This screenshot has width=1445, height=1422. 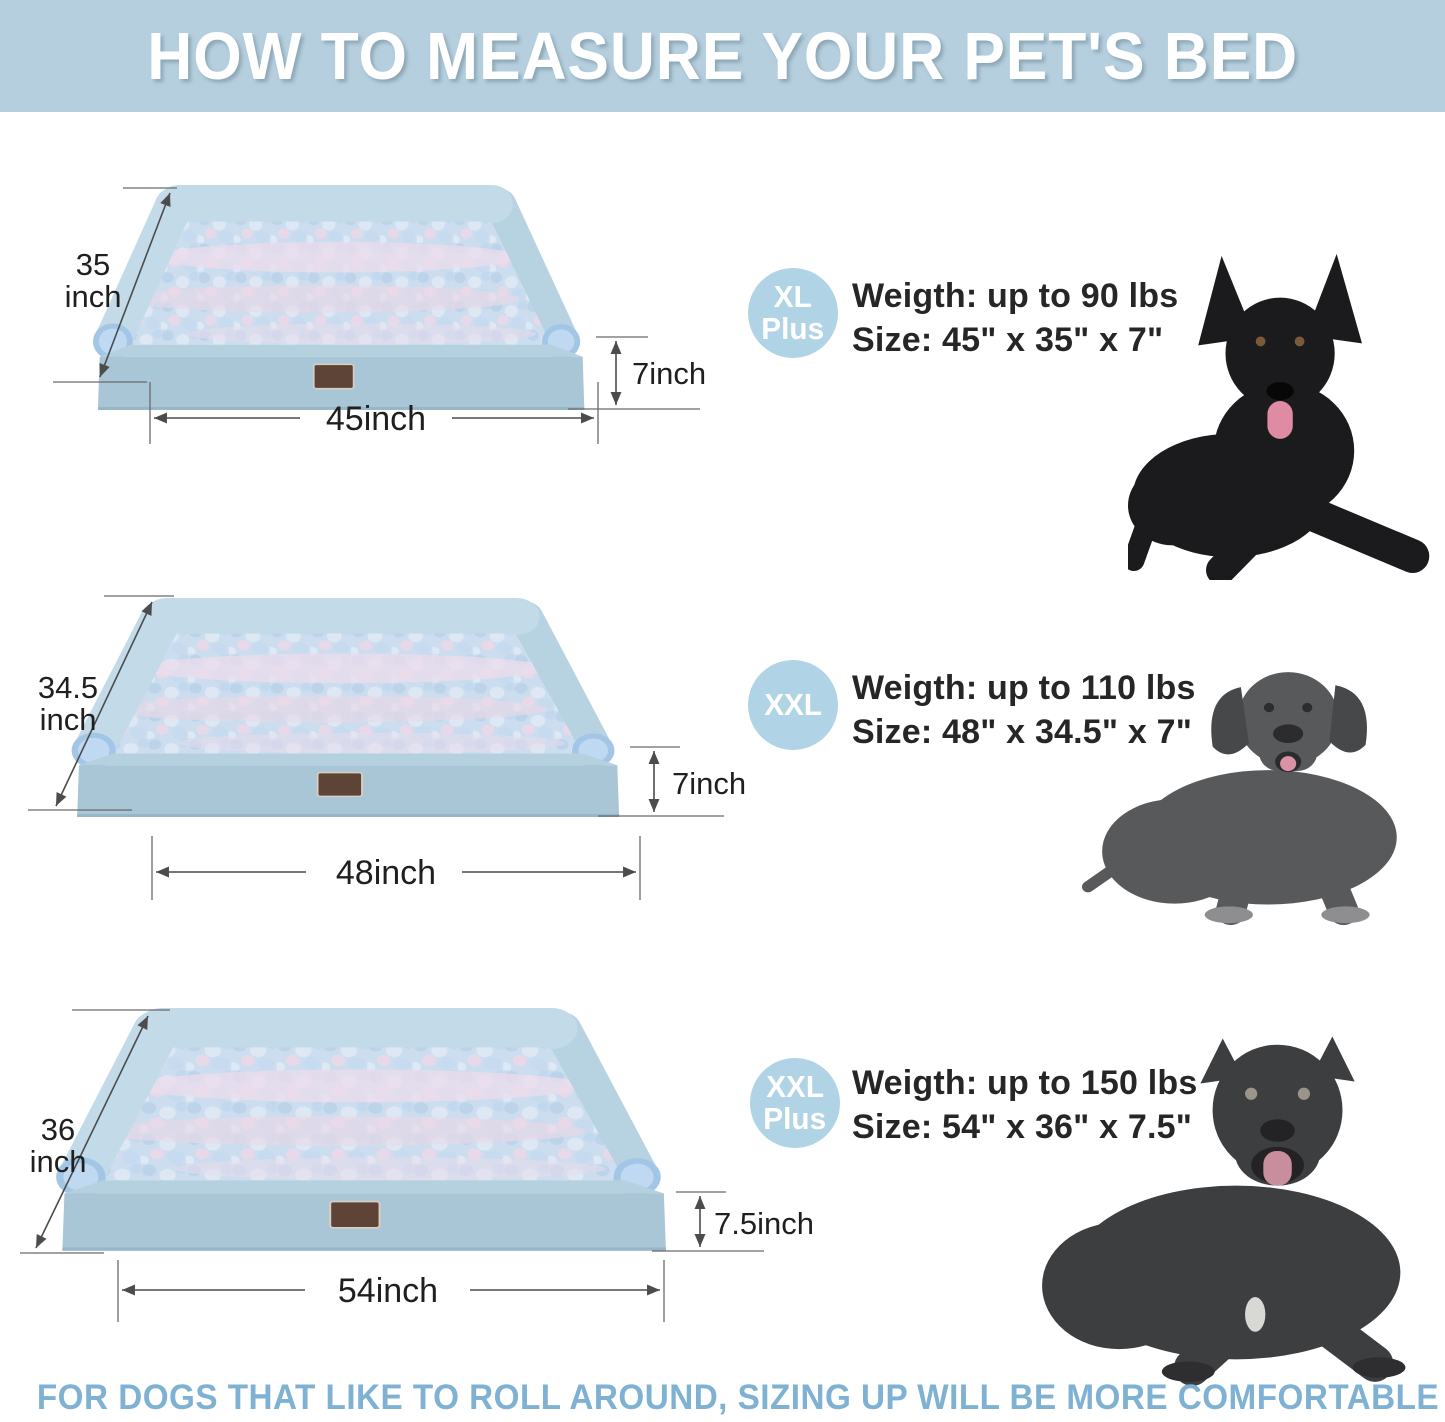 I want to click on bed-diagram-xl-plus: 35 inch 7inch 45inch, so click(x=379, y=292).